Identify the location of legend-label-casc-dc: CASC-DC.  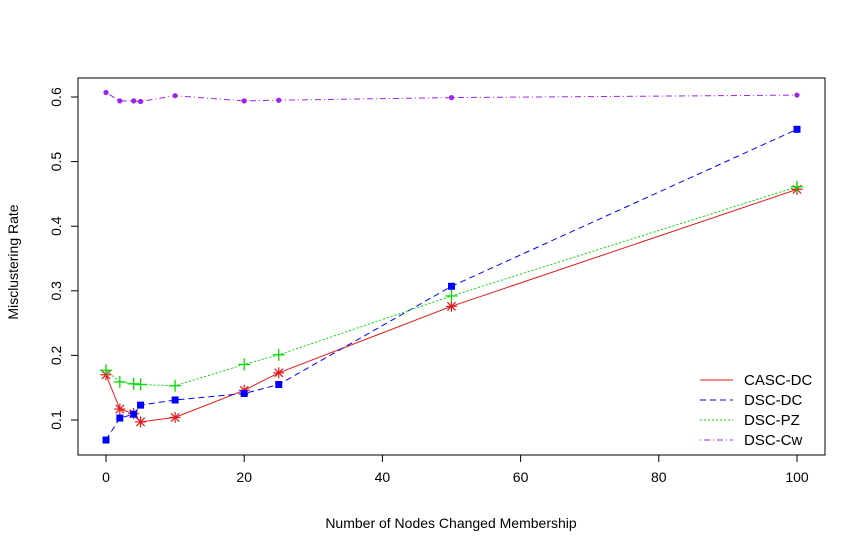
(778, 380).